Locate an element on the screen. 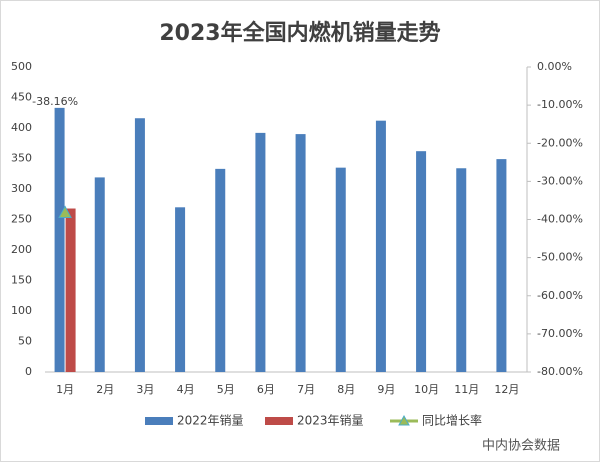 Image resolution: width=600 pixels, height=462 pixels. y2-tick-label: -50.00% is located at coordinates (560, 257).